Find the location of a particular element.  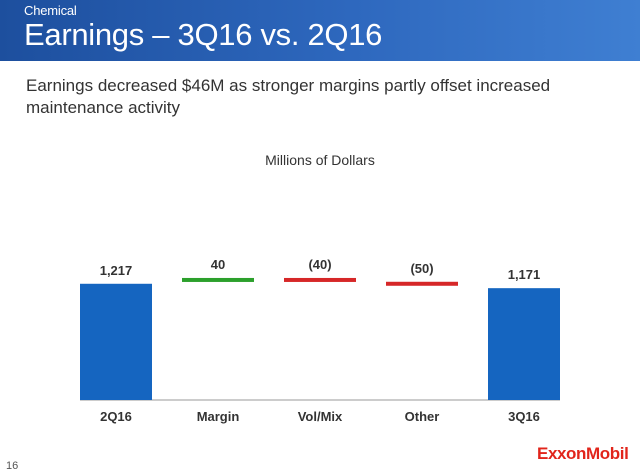

tick-label-3q16: 3Q16 is located at coordinates (524, 416).